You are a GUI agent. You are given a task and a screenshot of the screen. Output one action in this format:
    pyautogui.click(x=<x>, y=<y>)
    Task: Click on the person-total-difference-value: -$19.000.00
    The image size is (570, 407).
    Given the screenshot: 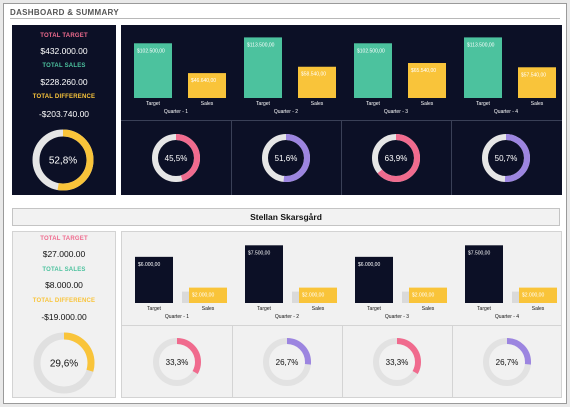 What is the action you would take?
    pyautogui.click(x=64, y=317)
    